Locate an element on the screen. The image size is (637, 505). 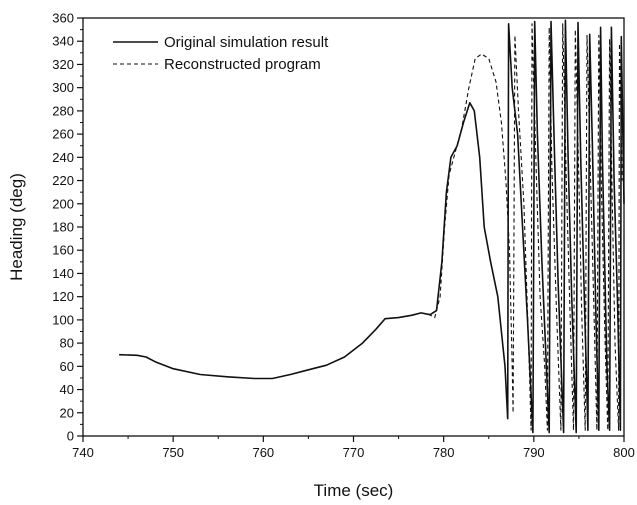
y-tick-label: 80 is located at coordinates (67, 343).